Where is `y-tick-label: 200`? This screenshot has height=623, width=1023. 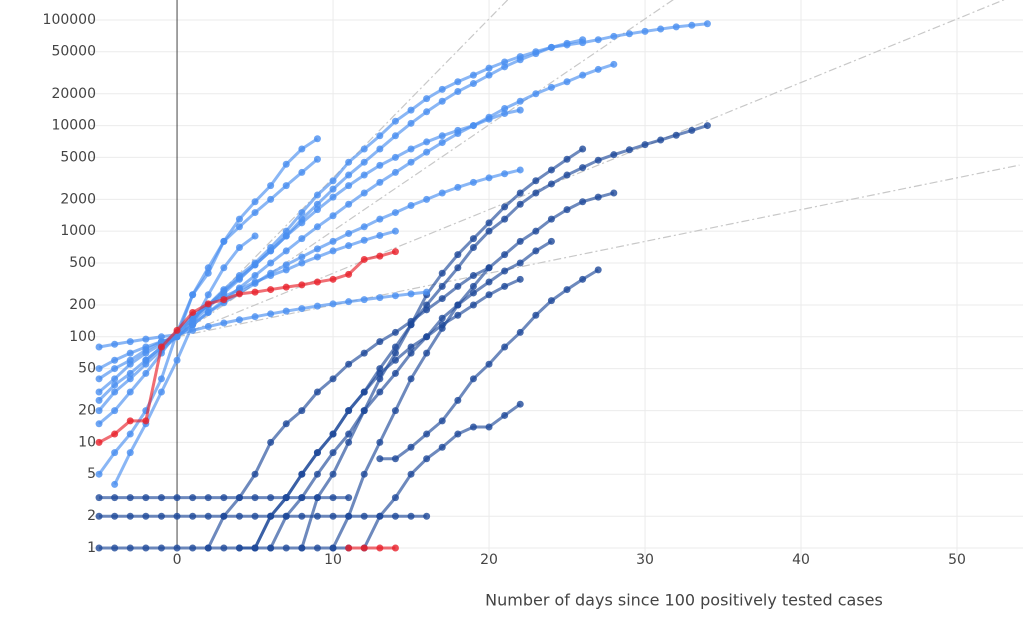 y-tick-label: 200 is located at coordinates (82, 305).